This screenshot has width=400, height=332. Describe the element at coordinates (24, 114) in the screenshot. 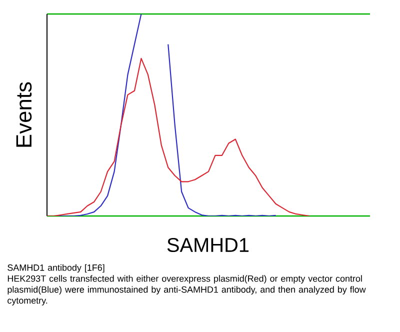

I see `y-axis-title: Events` at that location.